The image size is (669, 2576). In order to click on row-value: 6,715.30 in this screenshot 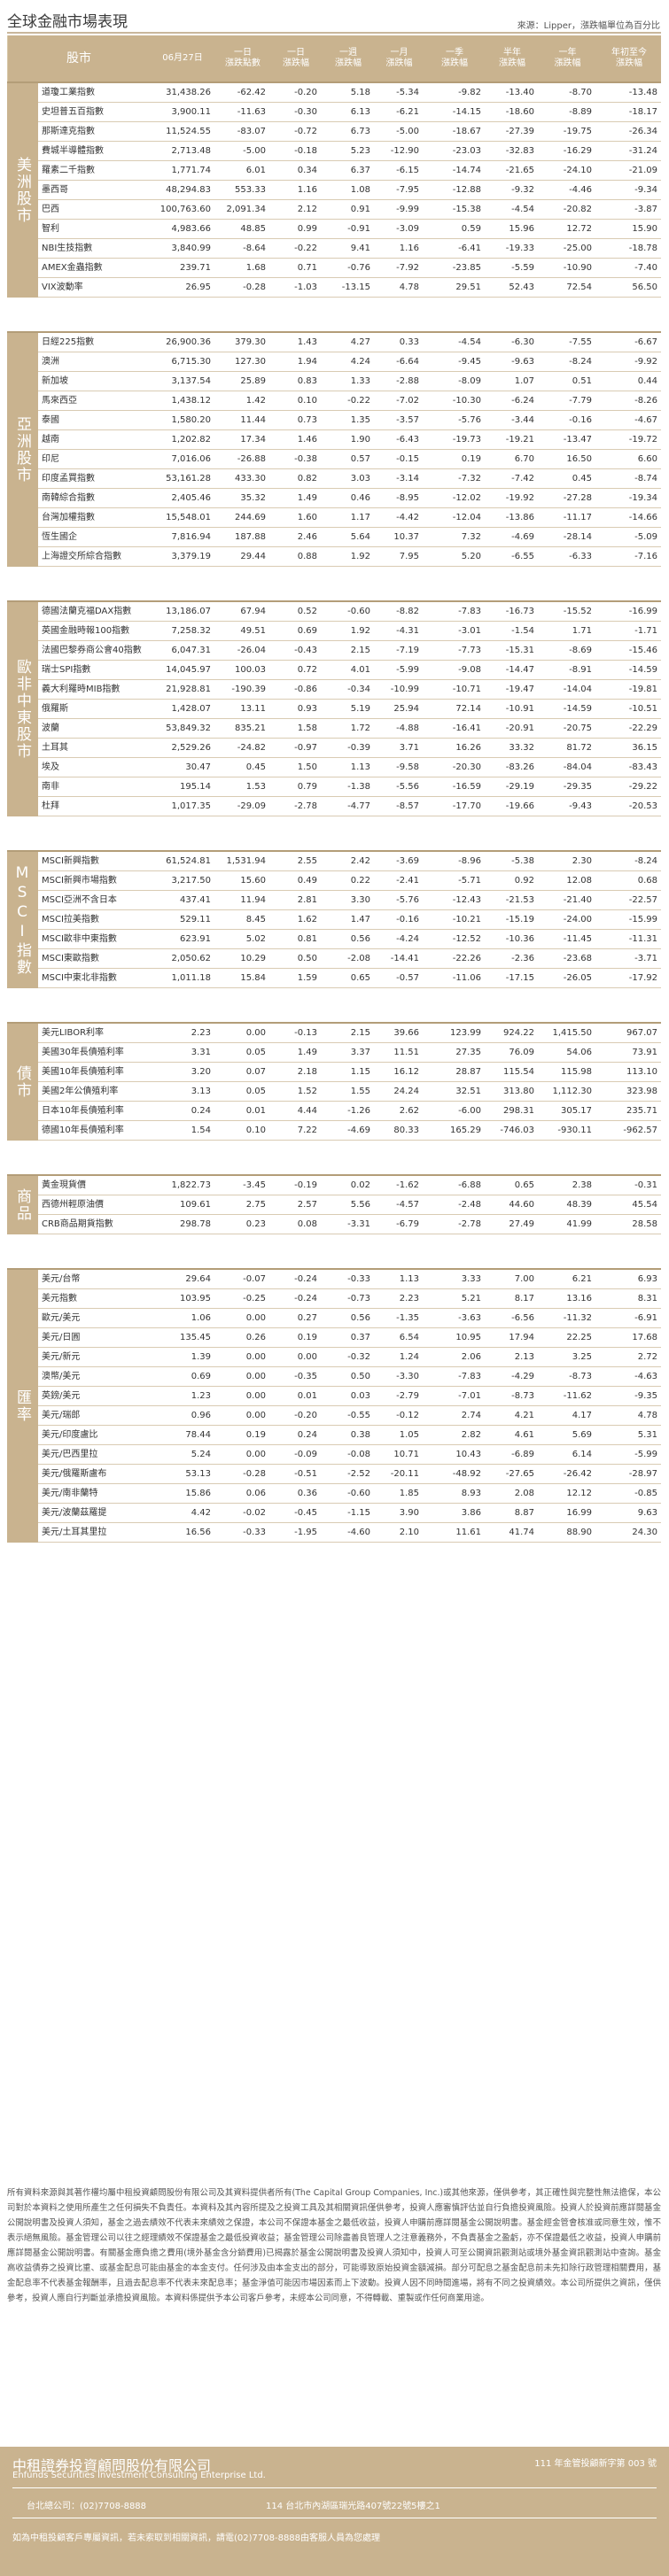, I will do `click(191, 362)`.